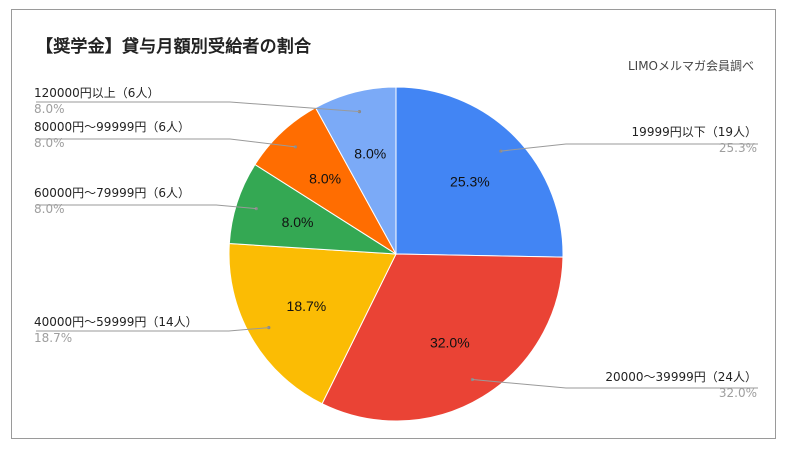 This screenshot has width=787, height=449. What do you see at coordinates (112, 193) in the screenshot?
I see `slice-category-label: 60000円〜79999円（6人）` at bounding box center [112, 193].